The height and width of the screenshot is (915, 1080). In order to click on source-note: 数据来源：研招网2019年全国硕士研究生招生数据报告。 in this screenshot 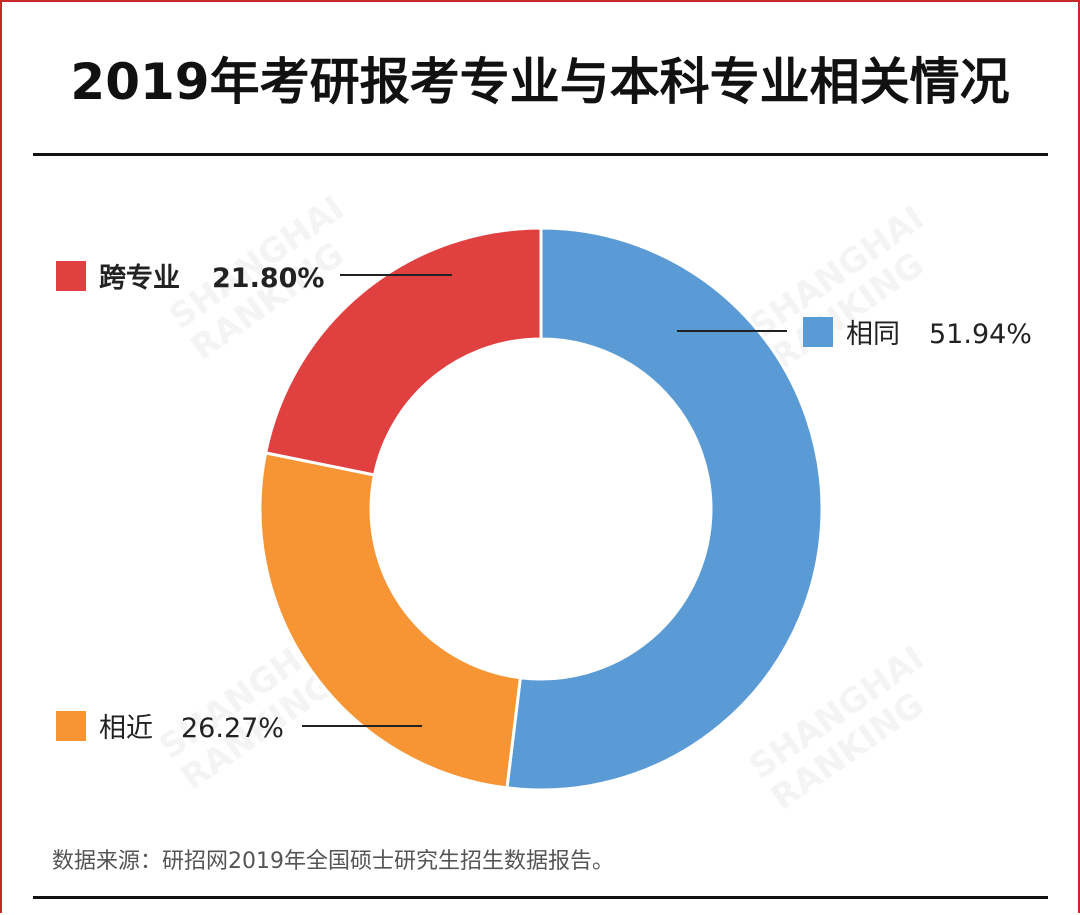, I will do `click(333, 861)`.